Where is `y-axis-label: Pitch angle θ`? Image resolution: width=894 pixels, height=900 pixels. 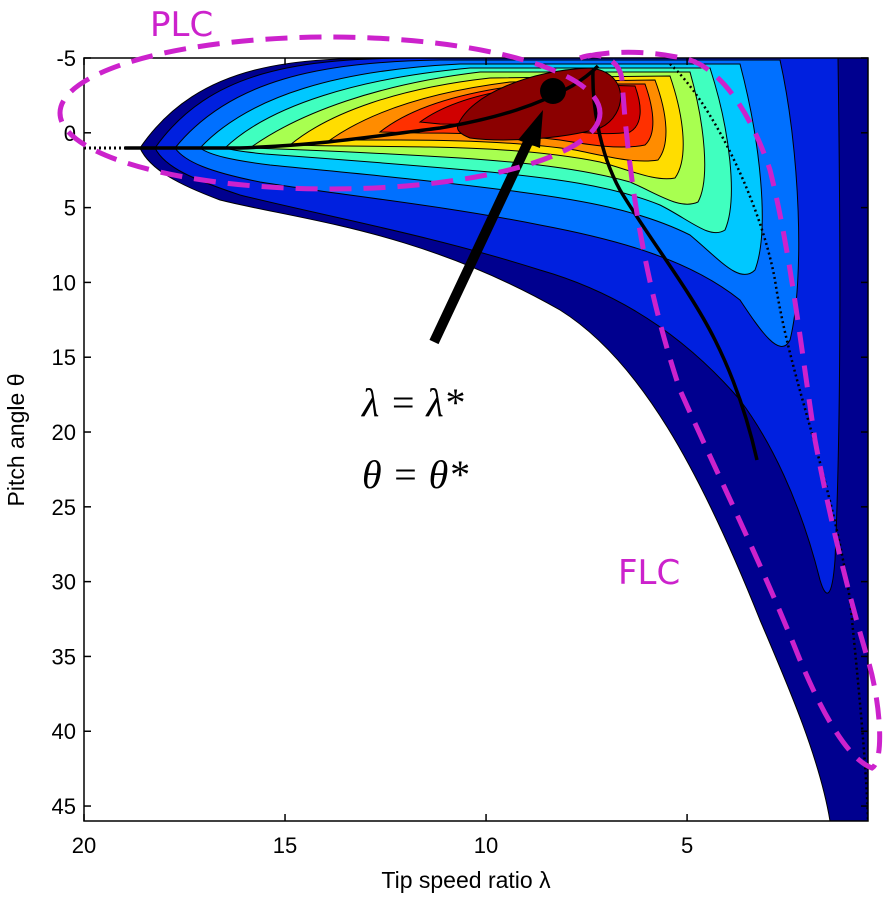 y-axis-label: Pitch angle θ is located at coordinates (16, 440).